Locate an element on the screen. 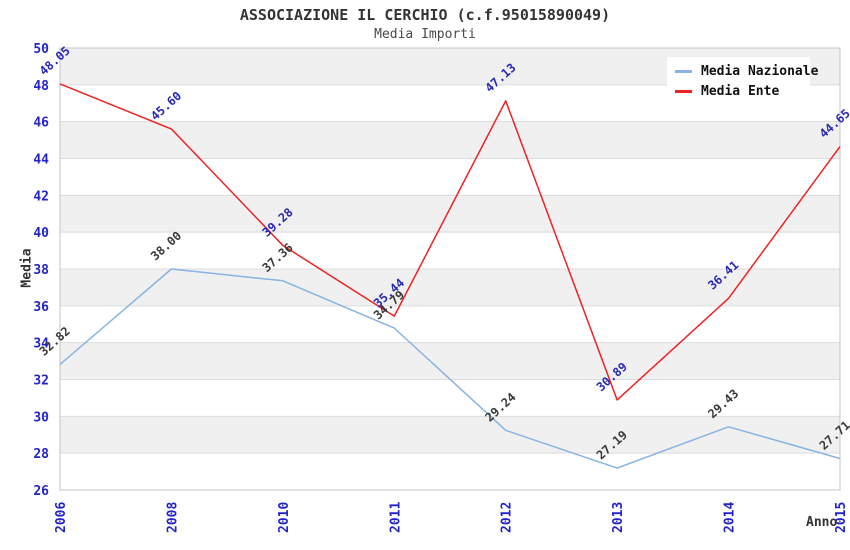  legend-label: Media Ente is located at coordinates (740, 91).